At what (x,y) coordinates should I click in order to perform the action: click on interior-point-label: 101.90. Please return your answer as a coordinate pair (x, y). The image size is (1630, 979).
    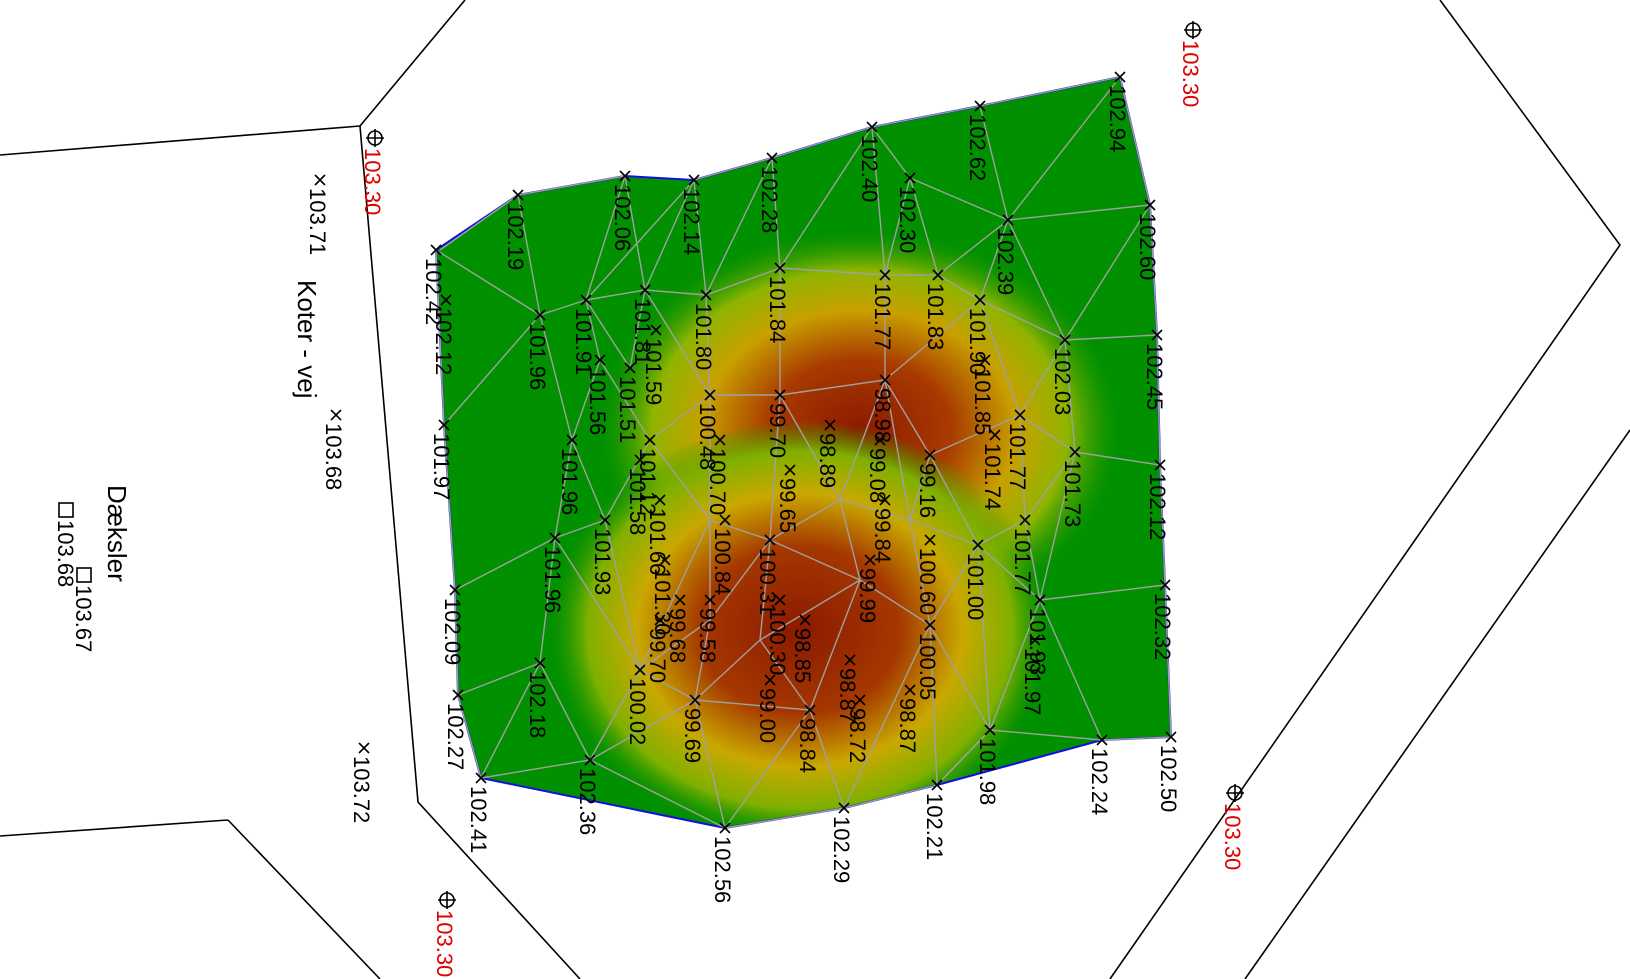
    Looking at the image, I should click on (977, 341).